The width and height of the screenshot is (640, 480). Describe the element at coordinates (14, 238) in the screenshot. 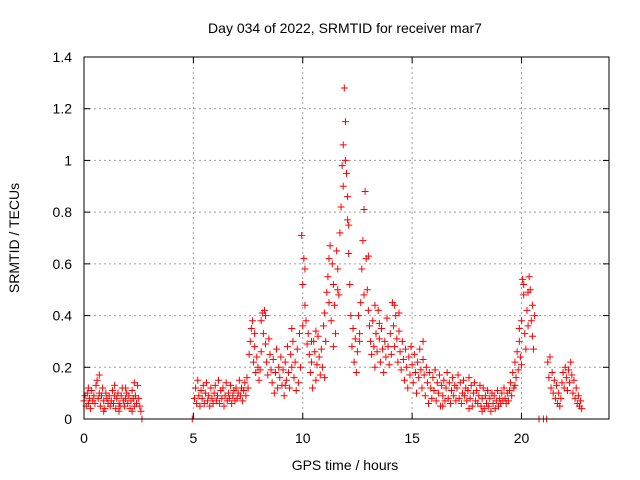

I see `y-axis-label: SRMTID / TECUs` at that location.